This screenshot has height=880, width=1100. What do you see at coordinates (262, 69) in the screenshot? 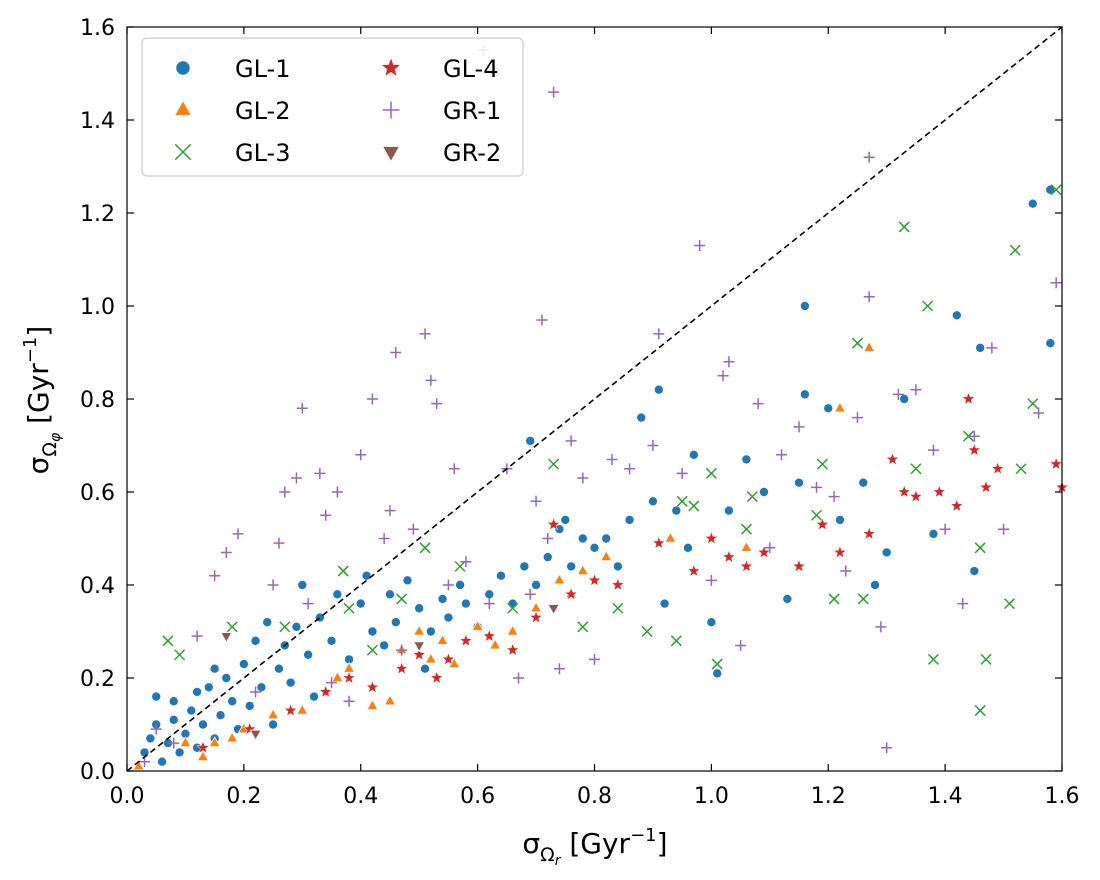
I see `legend-label: GL-1` at bounding box center [262, 69].